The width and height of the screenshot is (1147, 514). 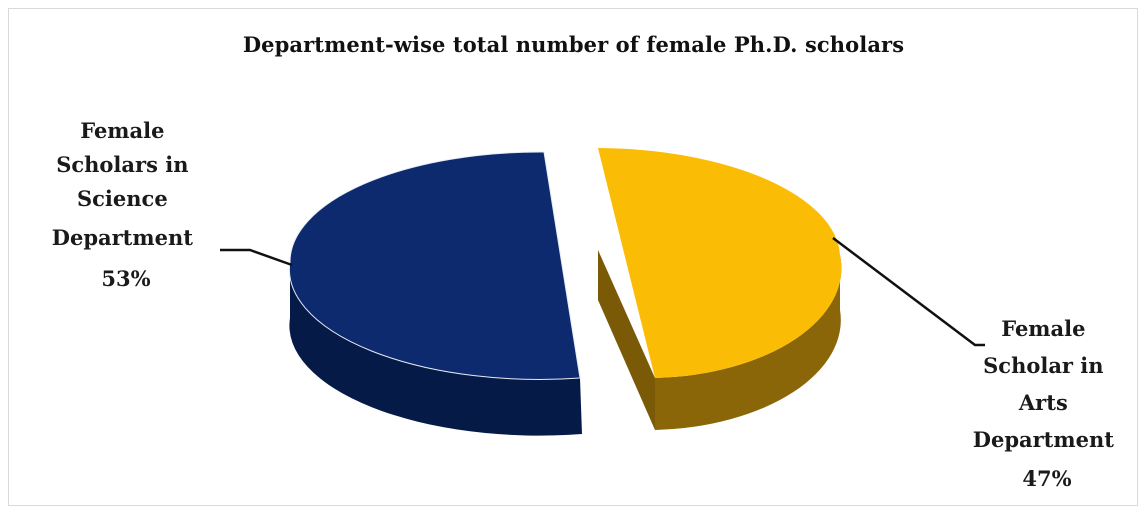 What do you see at coordinates (748, 342) in the screenshot?
I see `pie-slice-arts-outer` at bounding box center [748, 342].